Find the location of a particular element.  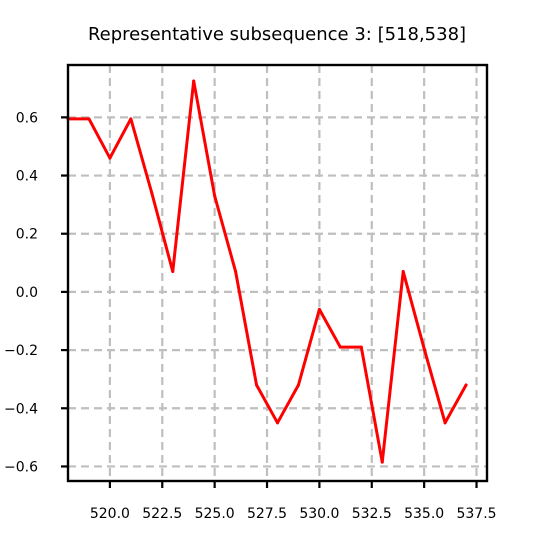

x-tick-label: 532.5 is located at coordinates (372, 514).